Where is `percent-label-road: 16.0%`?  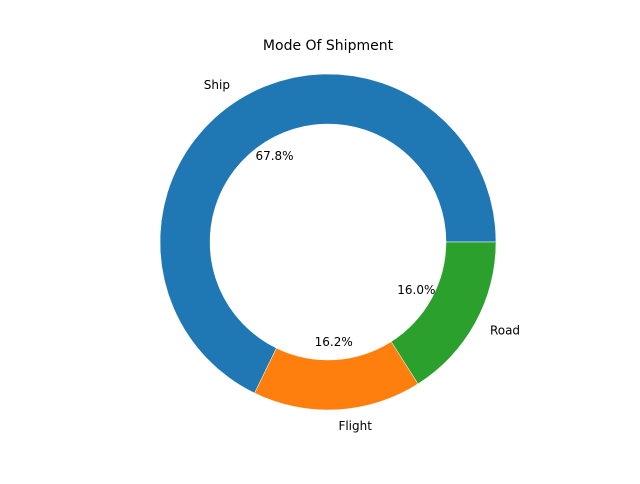
percent-label-road: 16.0% is located at coordinates (416, 290).